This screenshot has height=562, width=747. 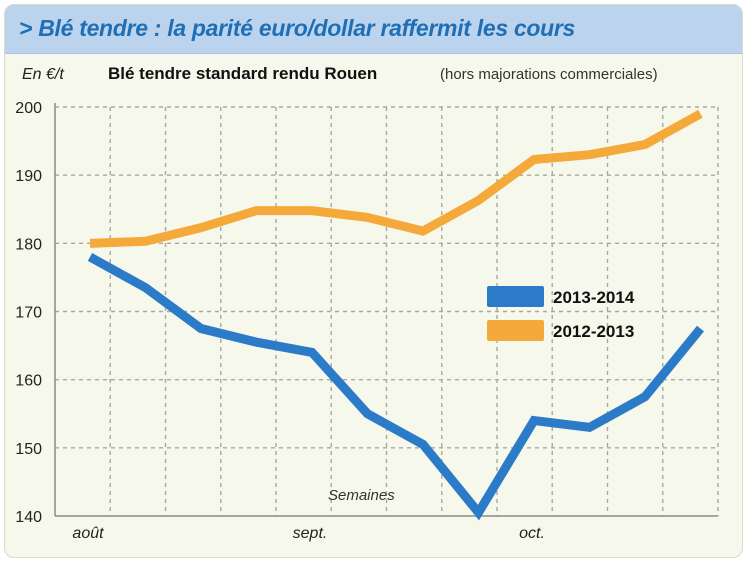 I want to click on x-month-label: août, so click(x=88, y=533).